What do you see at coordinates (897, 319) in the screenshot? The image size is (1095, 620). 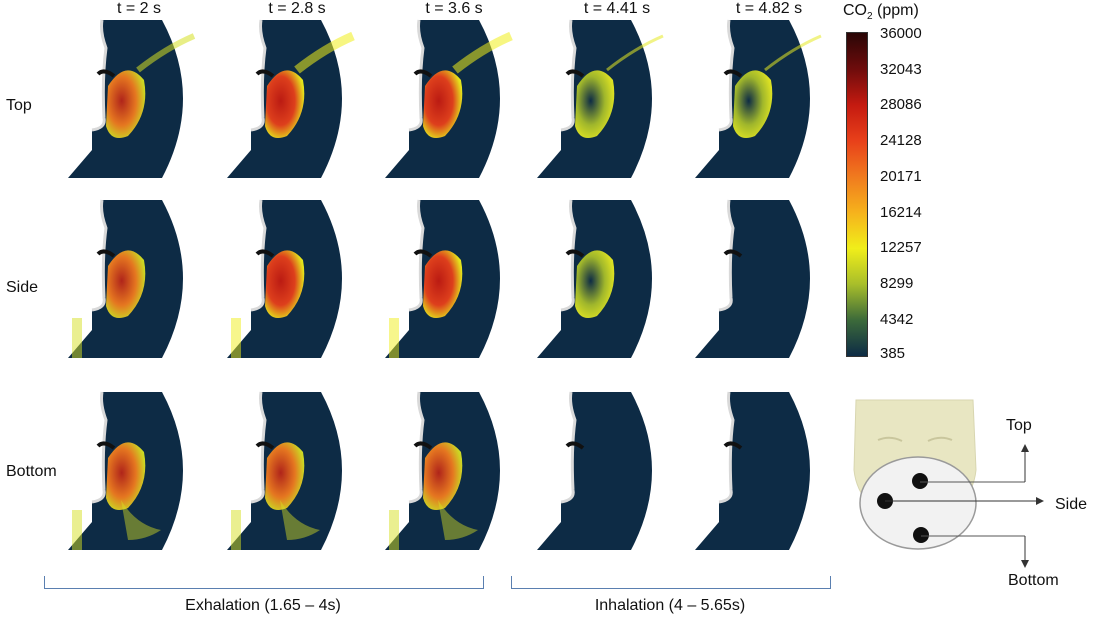 I see `colorbar-tick: 4342` at bounding box center [897, 319].